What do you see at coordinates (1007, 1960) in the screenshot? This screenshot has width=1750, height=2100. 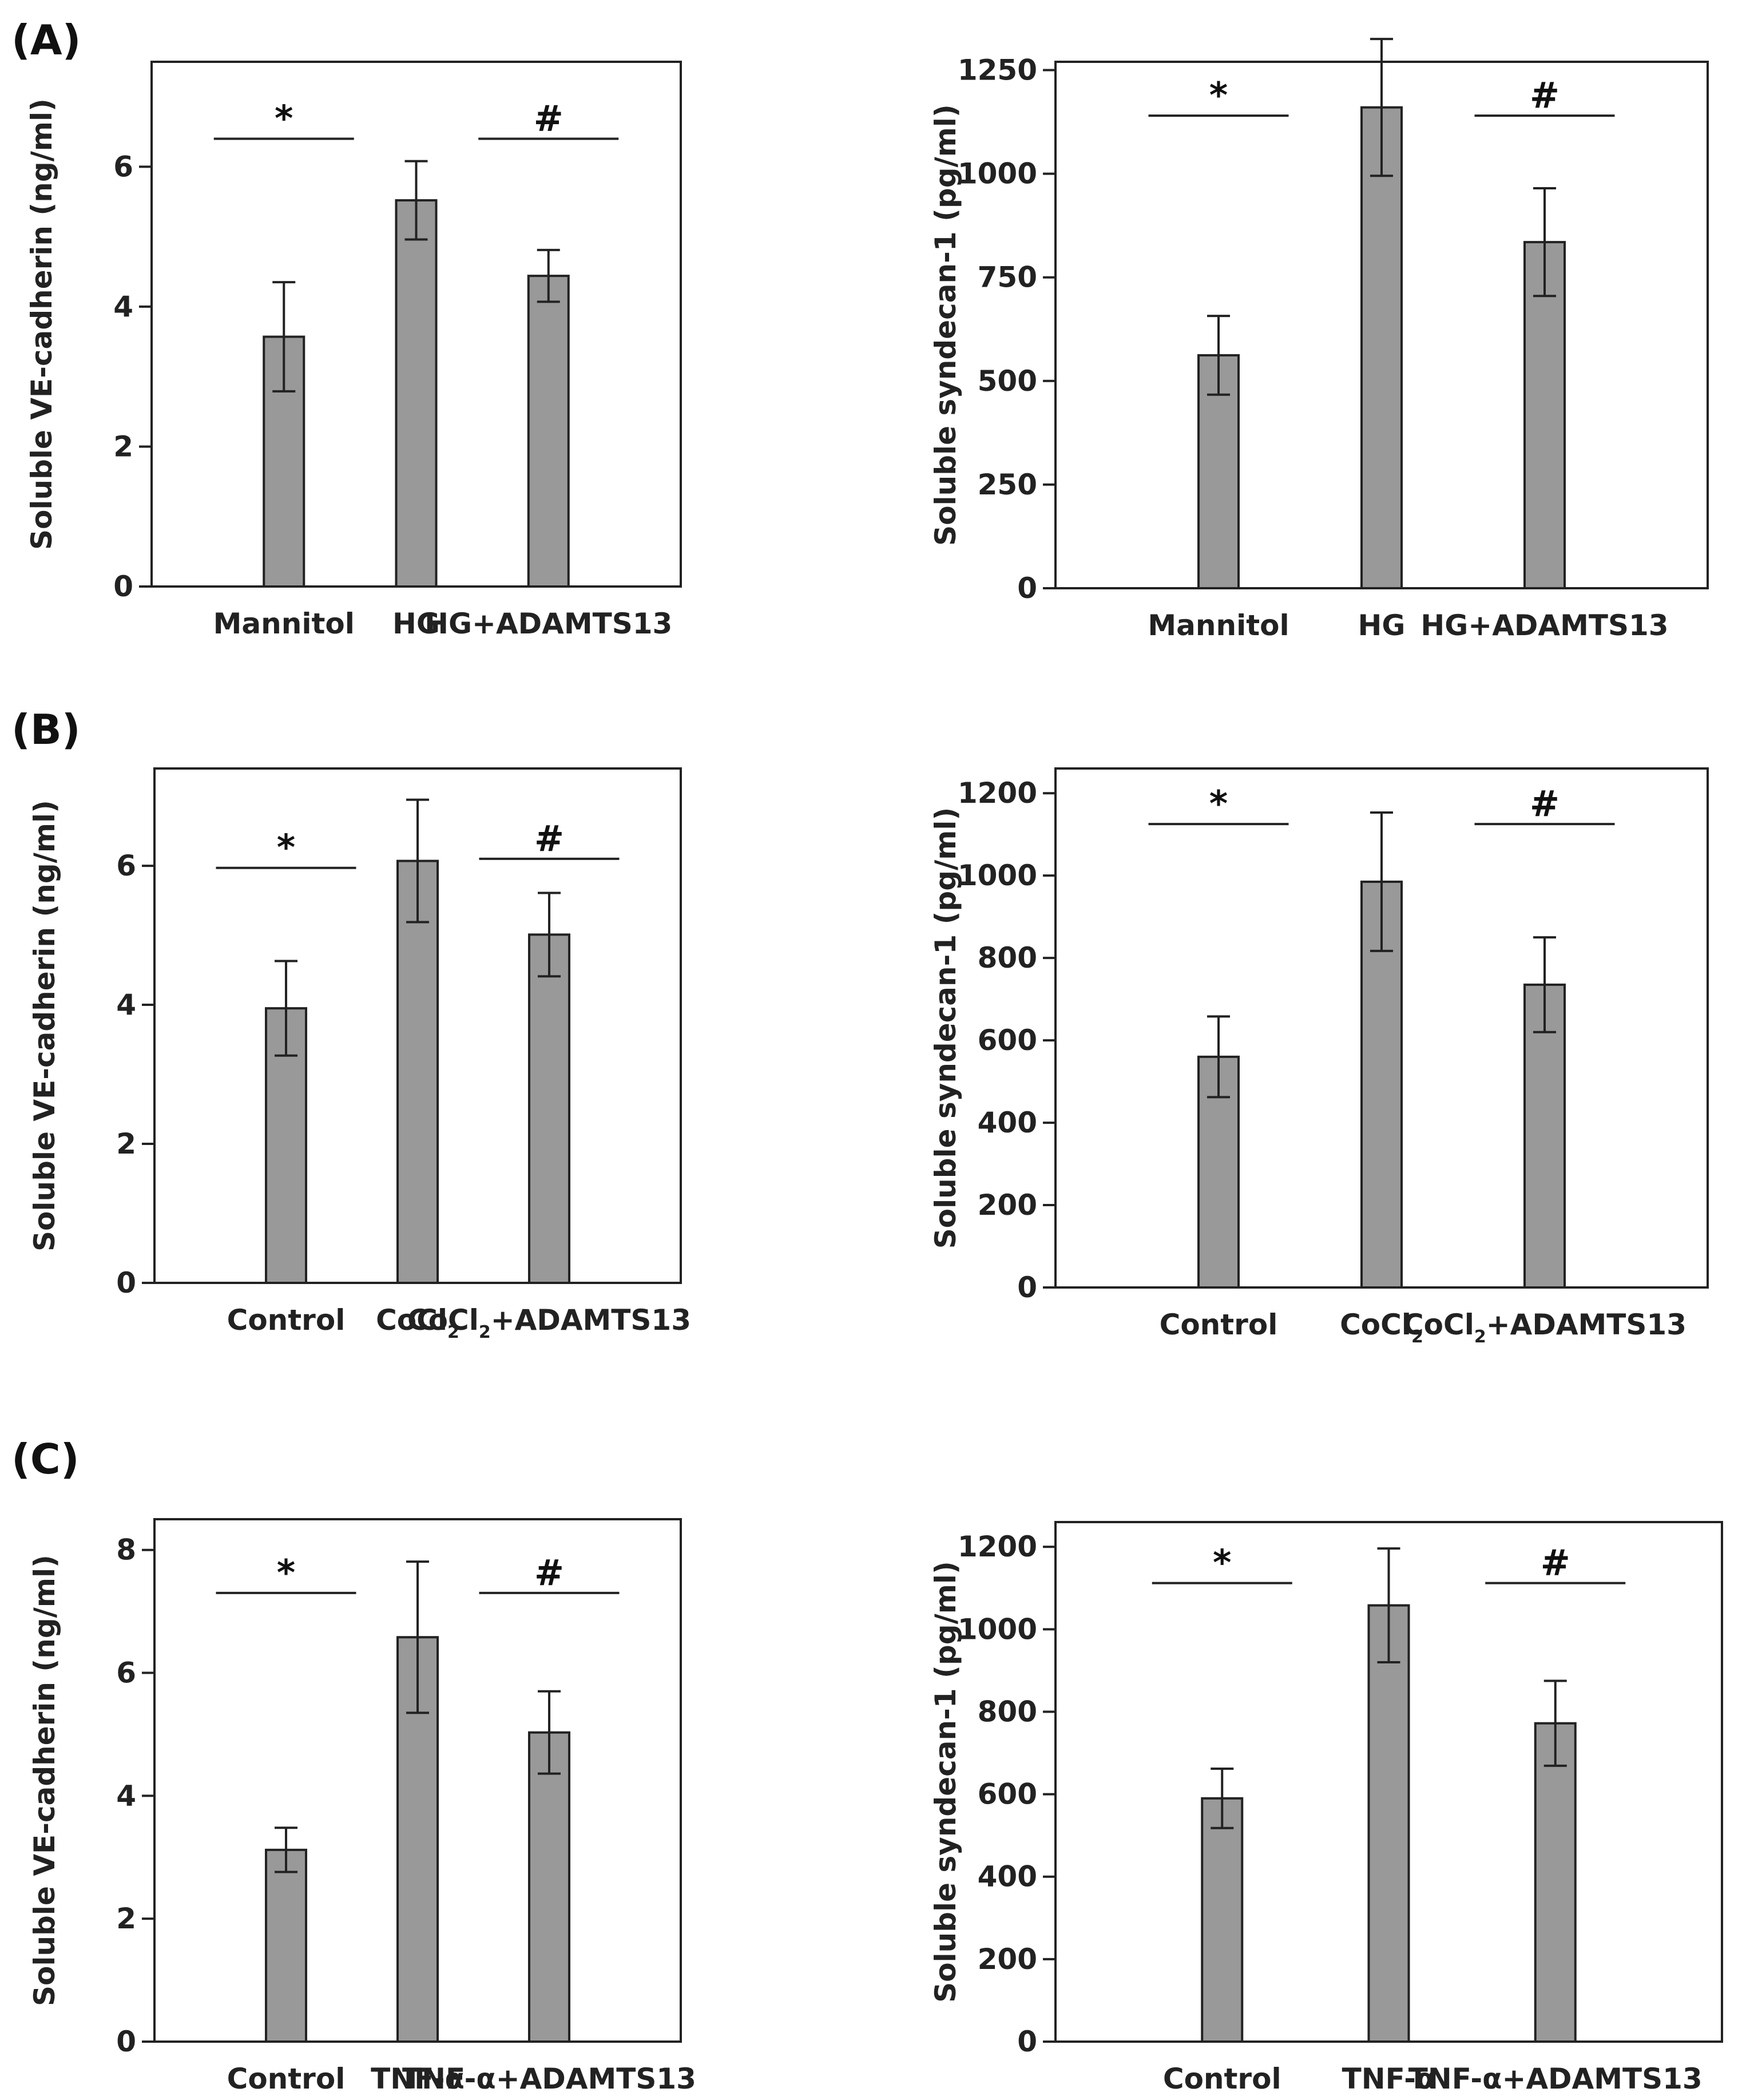 I see `y-tick-label: 200` at bounding box center [1007, 1960].